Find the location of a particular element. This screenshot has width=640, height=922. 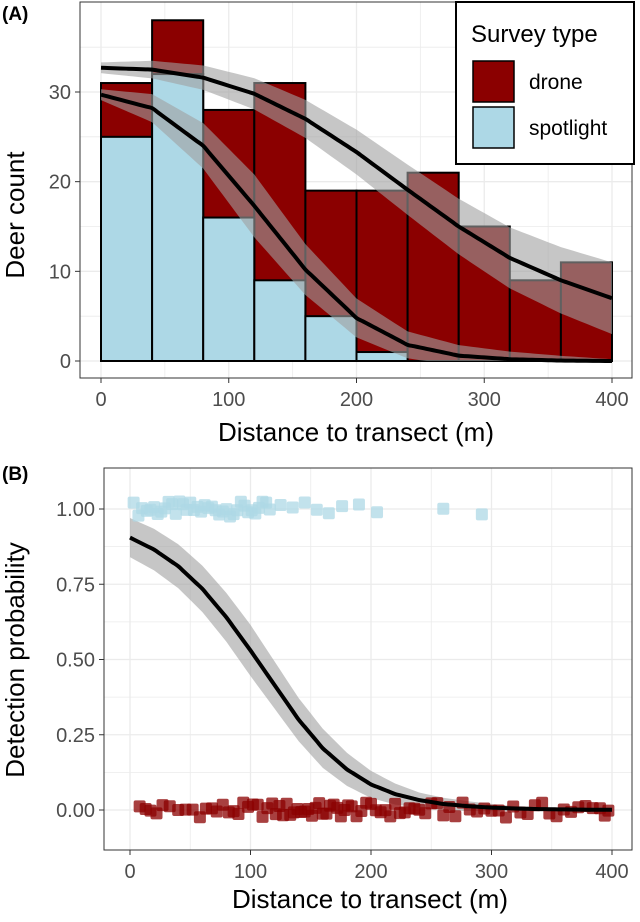

y-tick-label: 30 is located at coordinates (60, 93).